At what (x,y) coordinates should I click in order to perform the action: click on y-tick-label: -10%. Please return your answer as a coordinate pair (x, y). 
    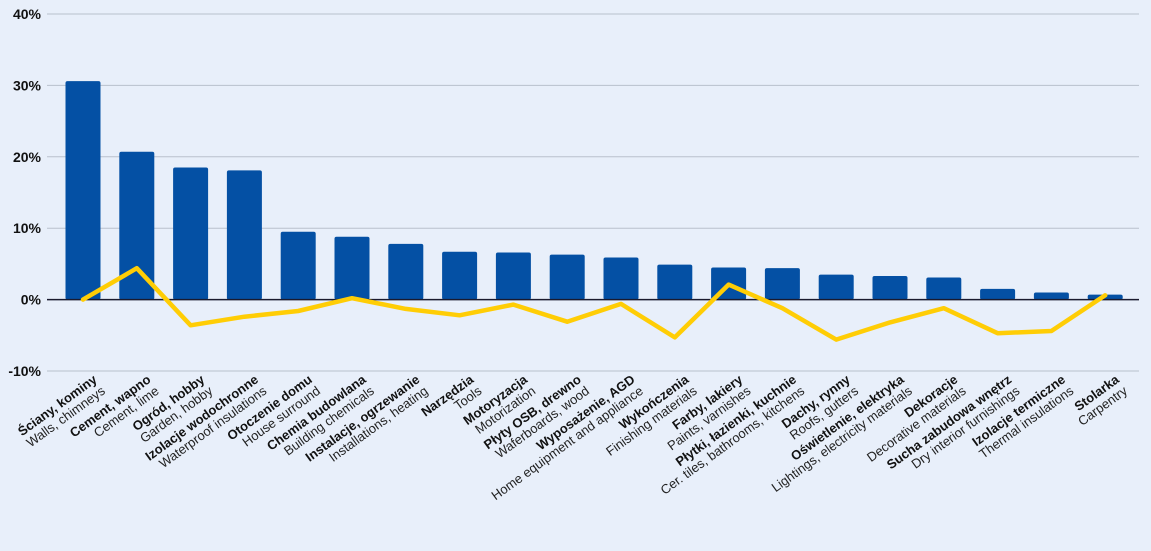
    Looking at the image, I should click on (24, 371).